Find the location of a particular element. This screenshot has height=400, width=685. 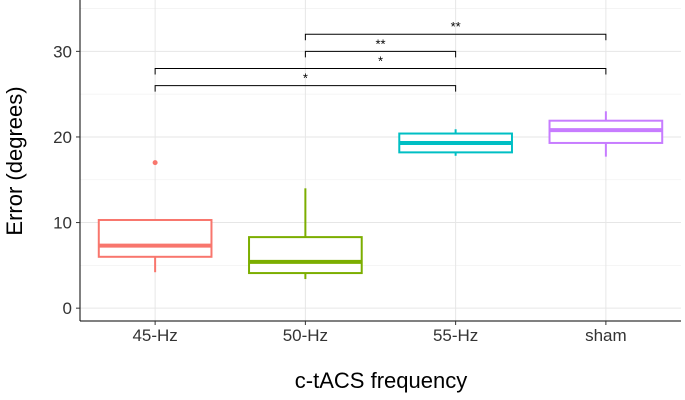

outlier-point is located at coordinates (155, 163).